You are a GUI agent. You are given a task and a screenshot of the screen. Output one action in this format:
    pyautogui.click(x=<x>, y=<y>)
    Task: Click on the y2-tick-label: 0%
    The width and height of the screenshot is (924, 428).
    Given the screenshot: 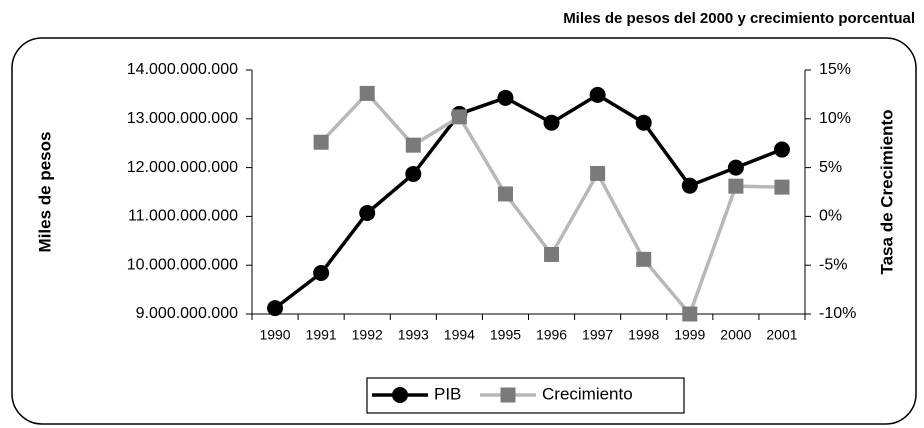 What is the action you would take?
    pyautogui.click(x=830, y=216)
    